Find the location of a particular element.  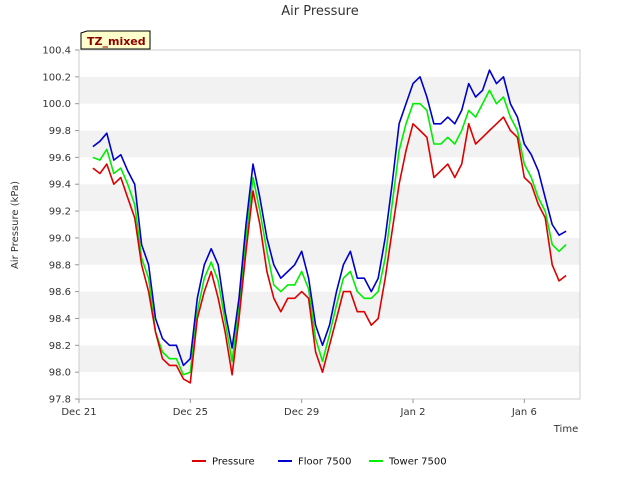

y-tick-label: 98.4 is located at coordinates (60, 319).